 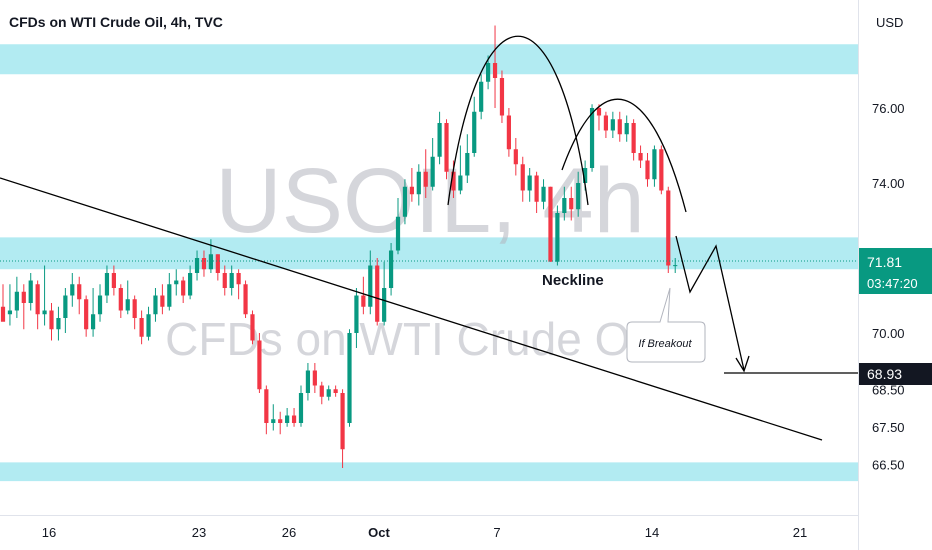 What do you see at coordinates (379, 532) in the screenshot?
I see `time-tick-label: Oct` at bounding box center [379, 532].